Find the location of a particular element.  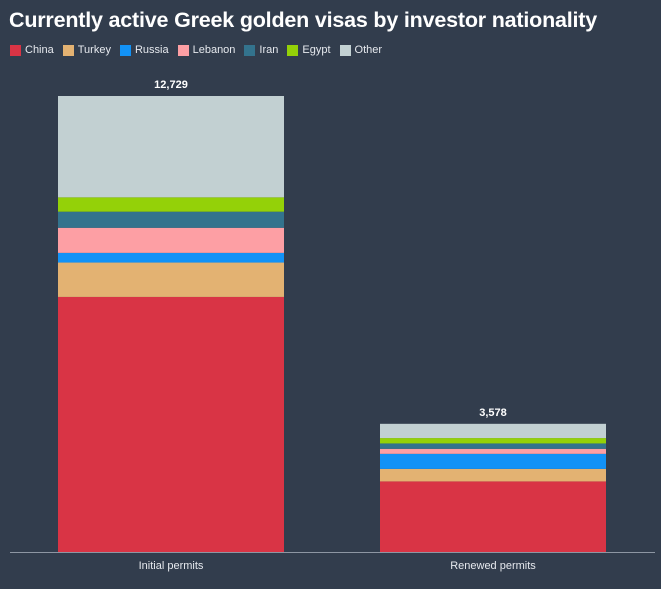

legend-swatch-china is located at coordinates (15, 50).